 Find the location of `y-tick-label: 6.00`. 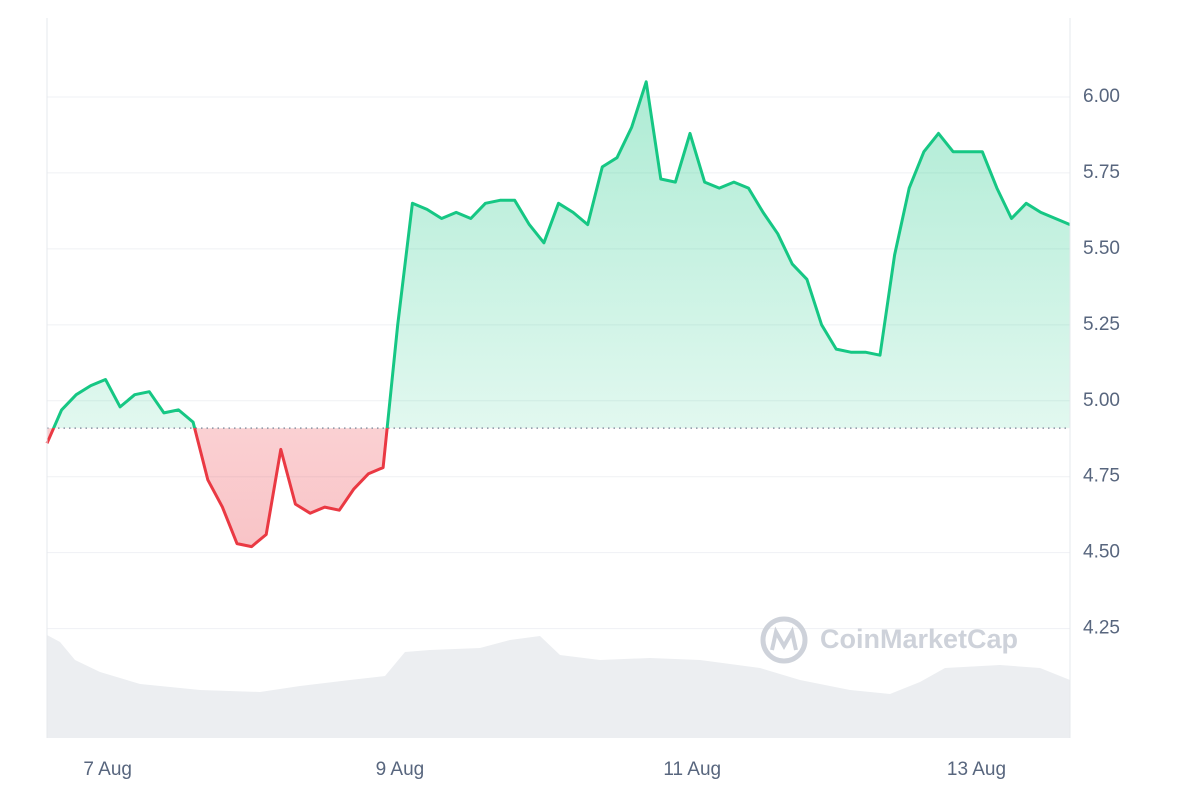

y-tick-label: 6.00 is located at coordinates (1101, 96).